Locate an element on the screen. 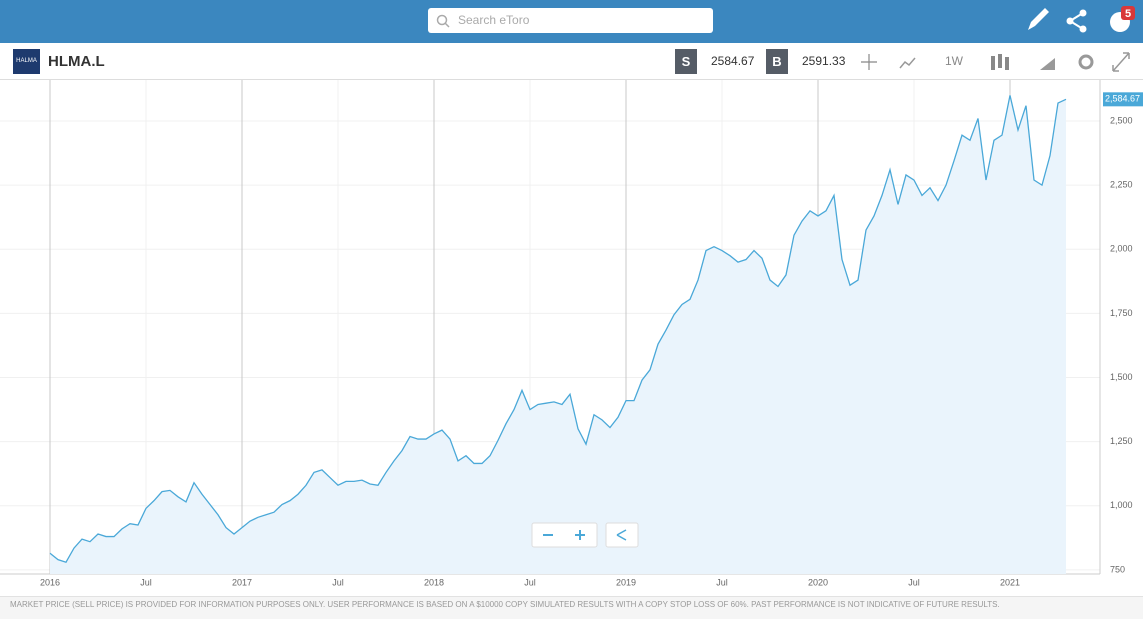 This screenshot has height=619, width=1143. y-tick-label: 1,750 is located at coordinates (1121, 313).